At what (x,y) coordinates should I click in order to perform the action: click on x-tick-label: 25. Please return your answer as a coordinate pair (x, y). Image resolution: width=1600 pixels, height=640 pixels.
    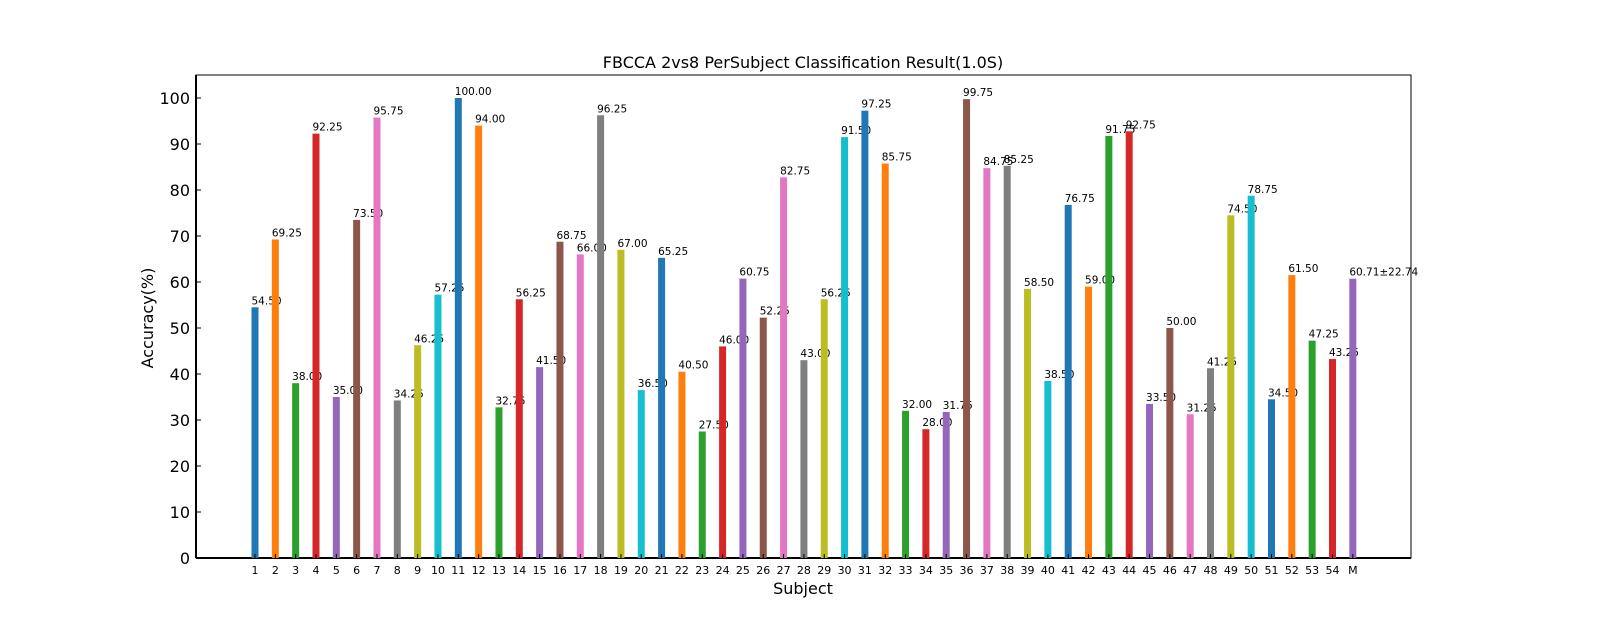
    Looking at the image, I should click on (743, 570).